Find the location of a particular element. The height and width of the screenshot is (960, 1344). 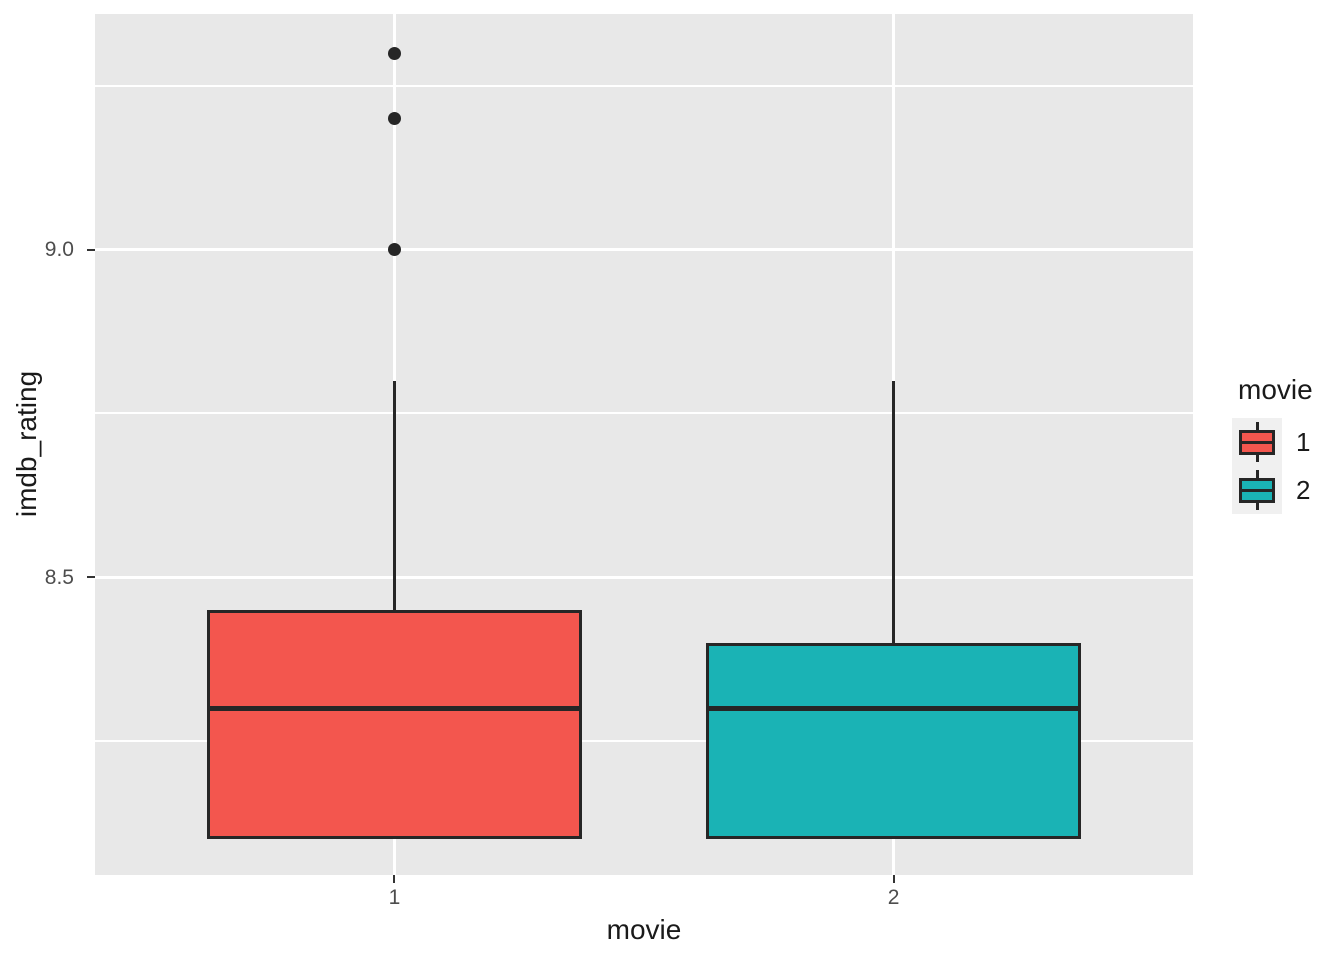

y-tick-label: 9.0 is located at coordinates (59, 250).